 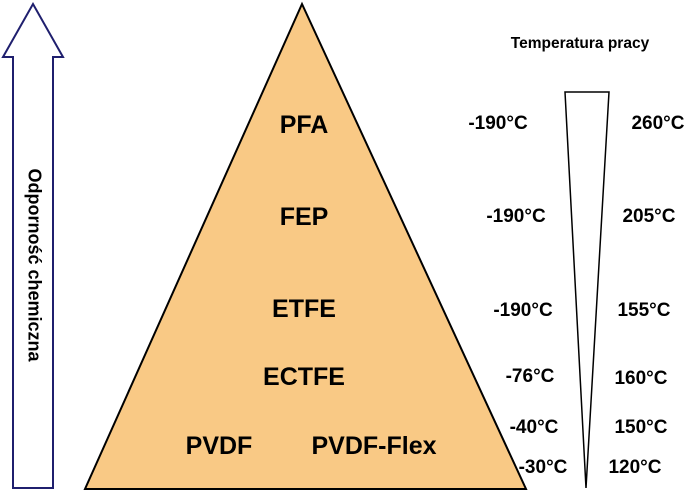 What do you see at coordinates (219, 446) in the screenshot?
I see `material-label-pvdf: PVDF` at bounding box center [219, 446].